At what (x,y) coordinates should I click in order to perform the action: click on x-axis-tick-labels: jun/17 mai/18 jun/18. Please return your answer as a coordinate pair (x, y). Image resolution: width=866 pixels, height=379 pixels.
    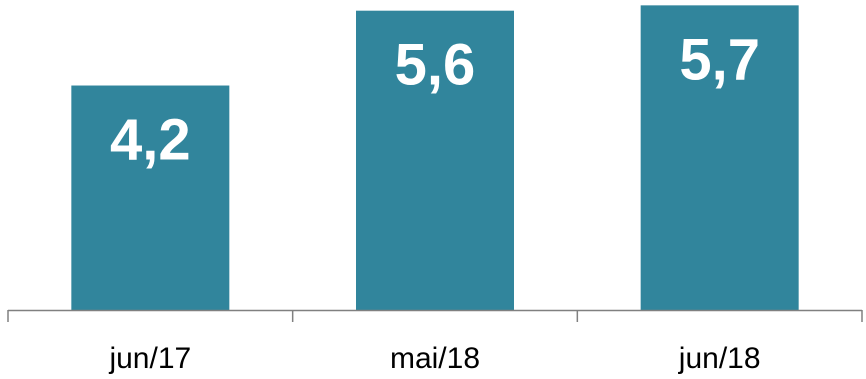
    Looking at the image, I should click on (434, 358).